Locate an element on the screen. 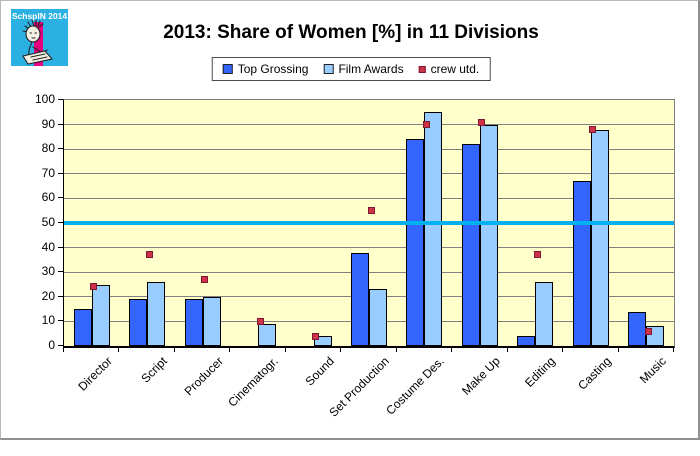 This screenshot has width=700, height=456. legend-label-top-grossing: Top Grossing is located at coordinates (273, 69).